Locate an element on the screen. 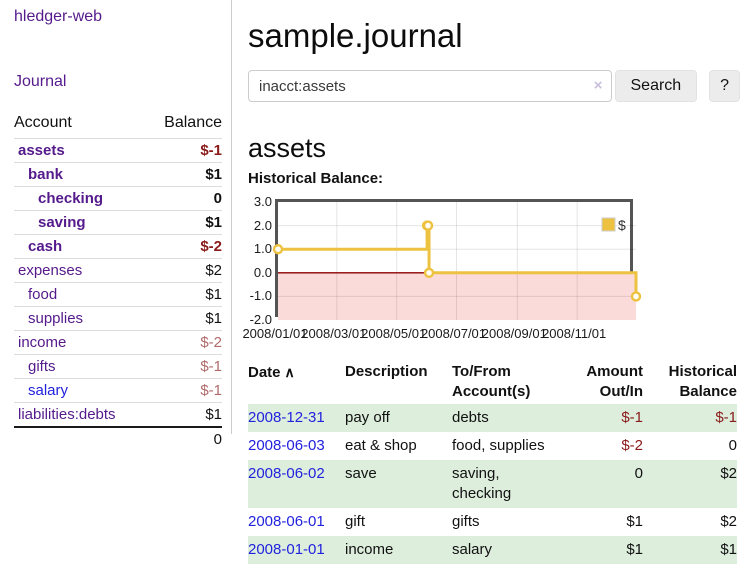 Image resolution: width=742 pixels, height=582 pixels. account-link: salary is located at coordinates (48, 390).